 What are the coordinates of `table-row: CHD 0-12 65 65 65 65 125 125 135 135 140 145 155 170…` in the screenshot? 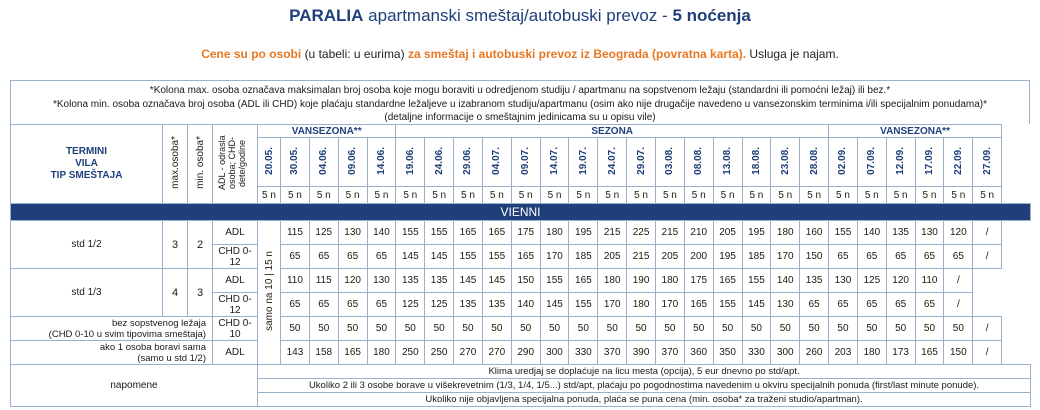 It's located at (521, 304).